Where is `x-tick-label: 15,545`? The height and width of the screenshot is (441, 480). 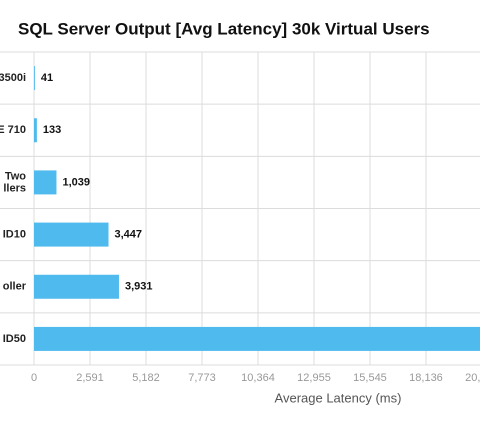 x-tick-label: 15,545 is located at coordinates (370, 378).